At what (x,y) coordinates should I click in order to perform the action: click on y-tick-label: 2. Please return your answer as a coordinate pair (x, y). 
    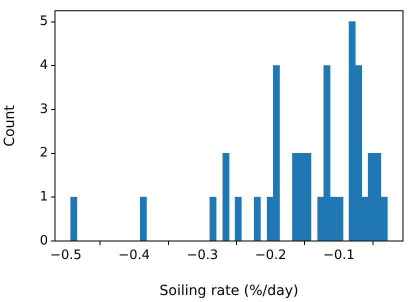
    Looking at the image, I should click on (44, 153).